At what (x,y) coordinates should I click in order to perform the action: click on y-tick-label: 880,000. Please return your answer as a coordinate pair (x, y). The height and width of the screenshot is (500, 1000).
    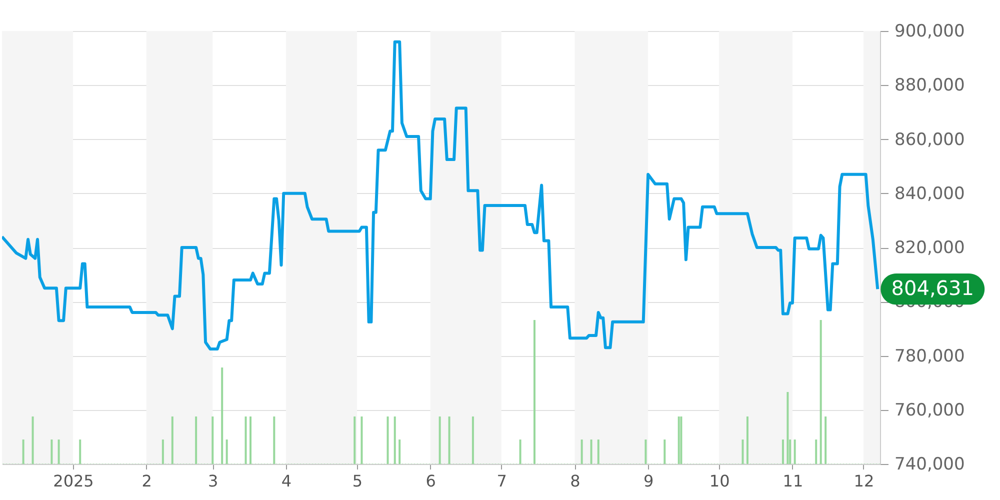
    Looking at the image, I should click on (929, 86).